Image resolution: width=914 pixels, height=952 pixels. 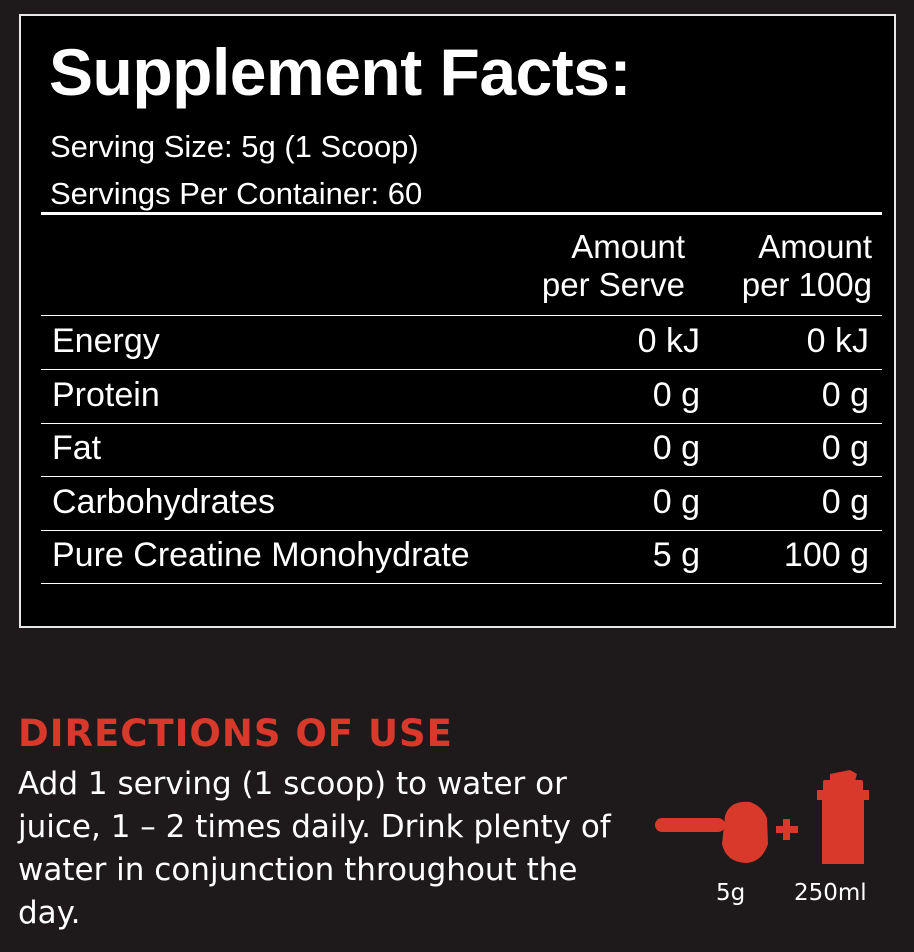 What do you see at coordinates (668, 341) in the screenshot?
I see `amount-per-serve: 0 kJ` at bounding box center [668, 341].